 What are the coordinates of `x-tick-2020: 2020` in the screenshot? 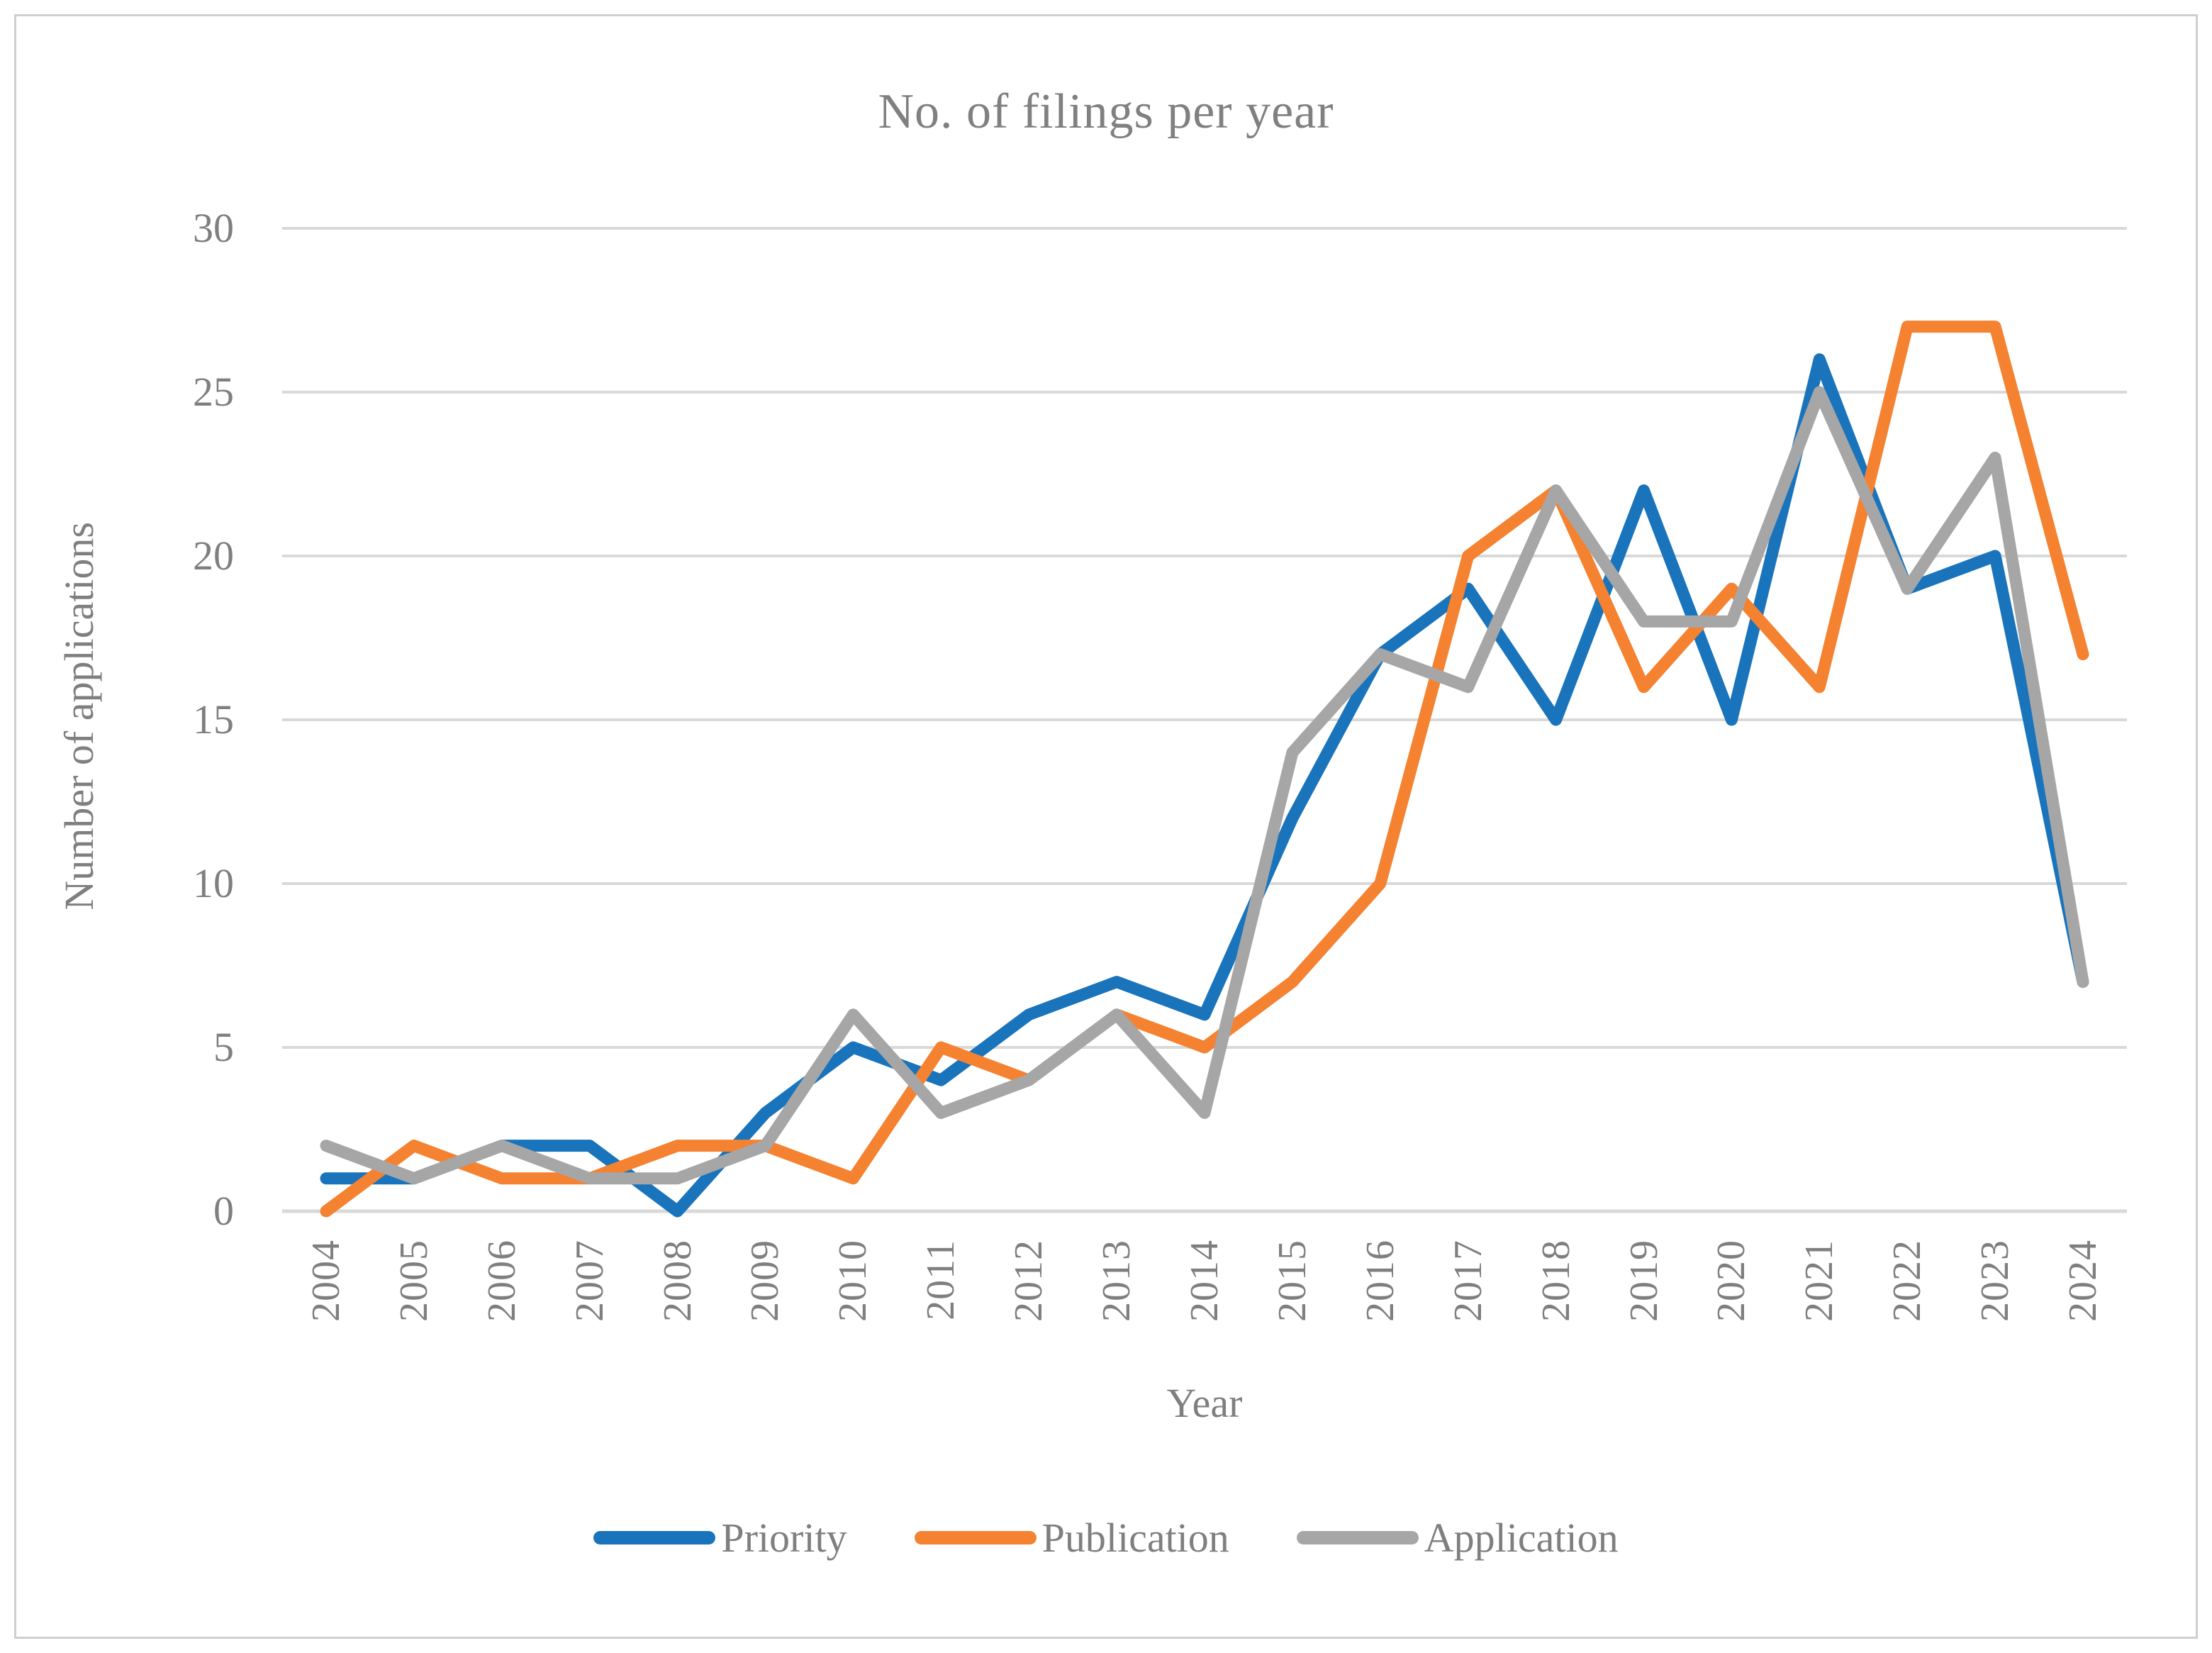 It's located at (1732, 1281).